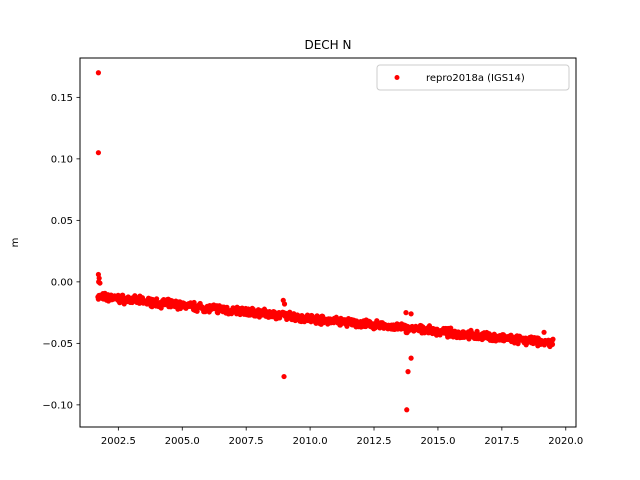  Describe the element at coordinates (62, 282) in the screenshot. I see `y-tick-label: 0.00` at that location.